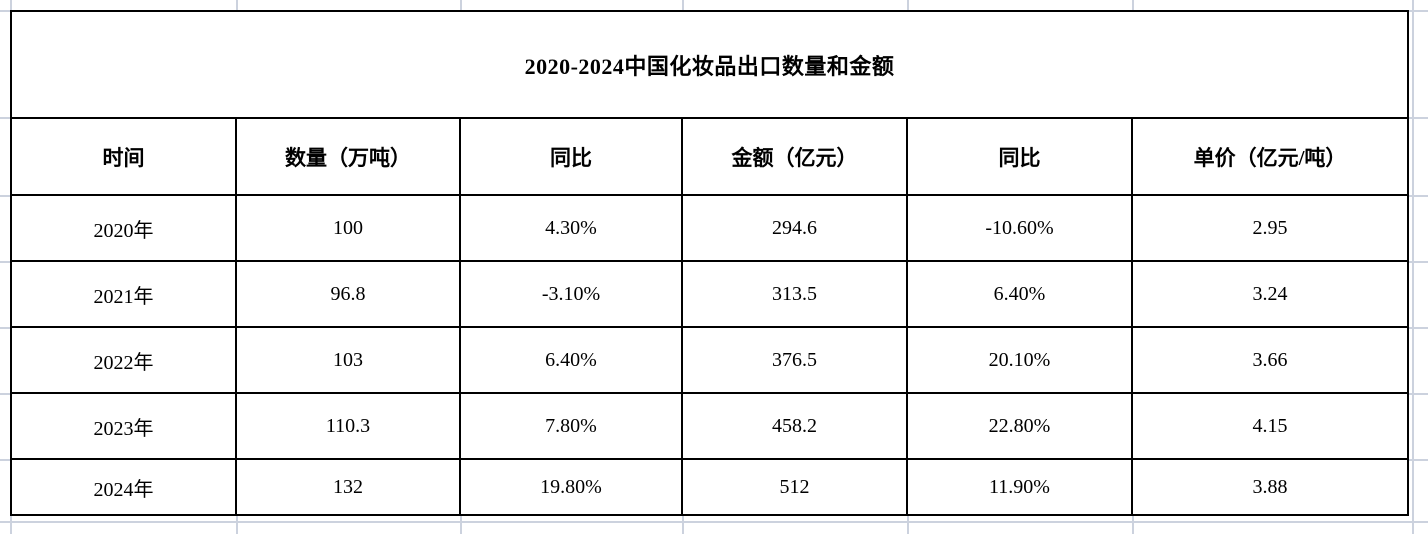 The image size is (1428, 534). What do you see at coordinates (794, 228) in the screenshot?
I see `table-cell: 294.6` at bounding box center [794, 228].